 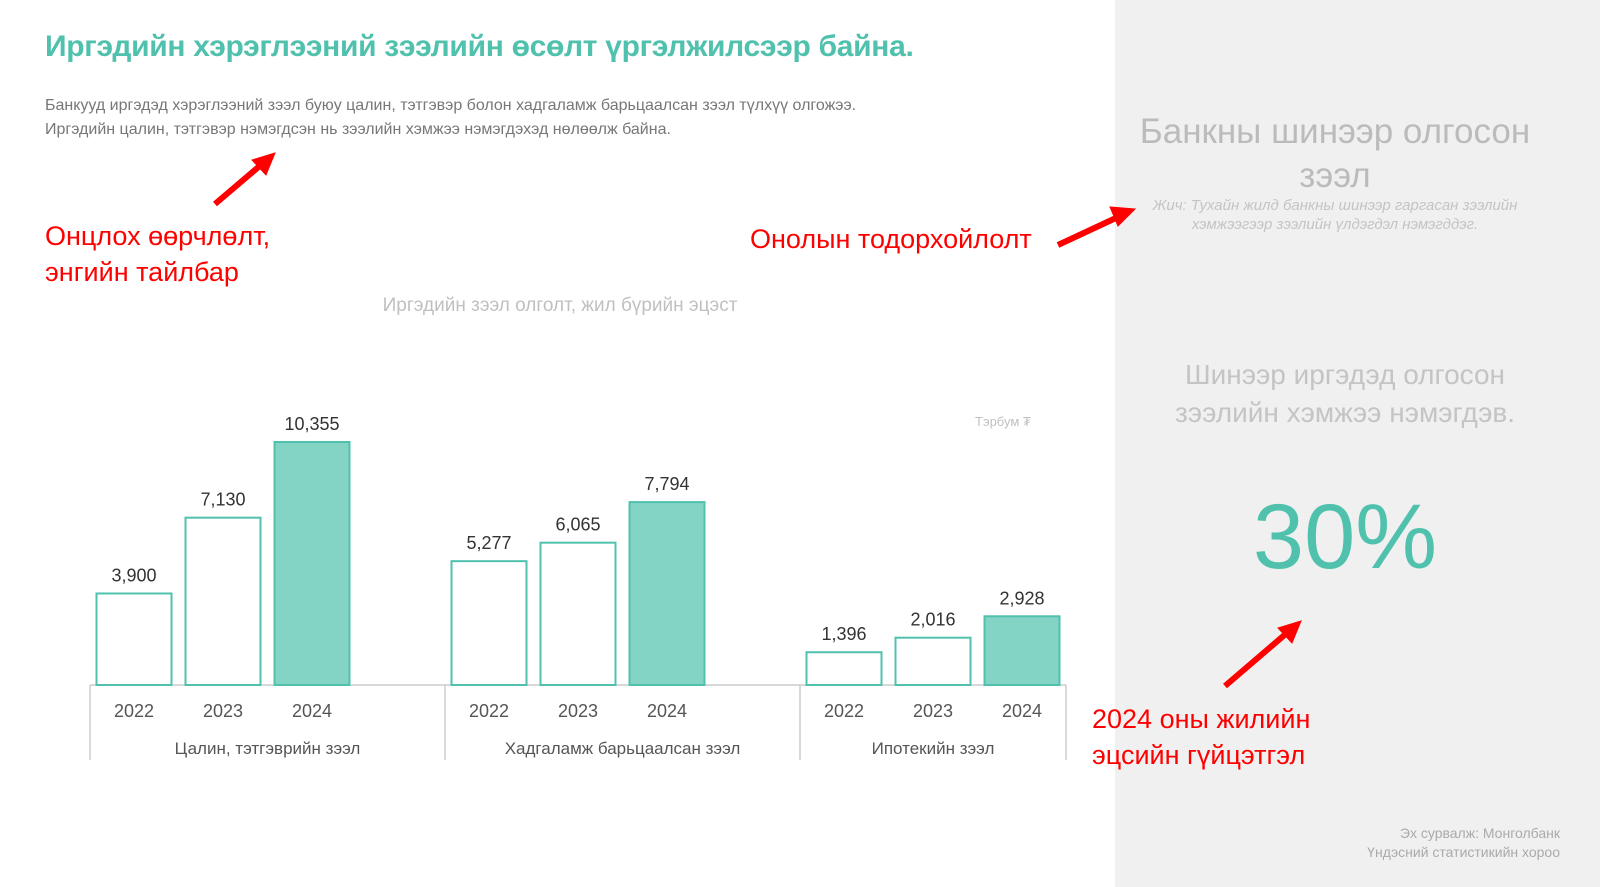 What do you see at coordinates (1199, 755) in the screenshot?
I see `annotation-line: эцсийн гүйцэтгэл` at bounding box center [1199, 755].